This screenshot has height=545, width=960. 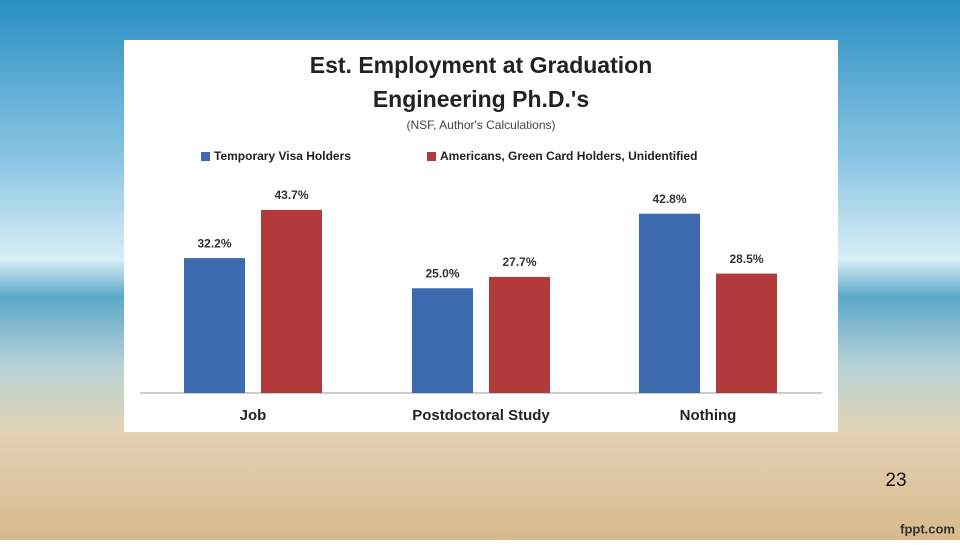 What do you see at coordinates (481, 65) in the screenshot?
I see `chart-title: Est. Employment at Graduation` at bounding box center [481, 65].